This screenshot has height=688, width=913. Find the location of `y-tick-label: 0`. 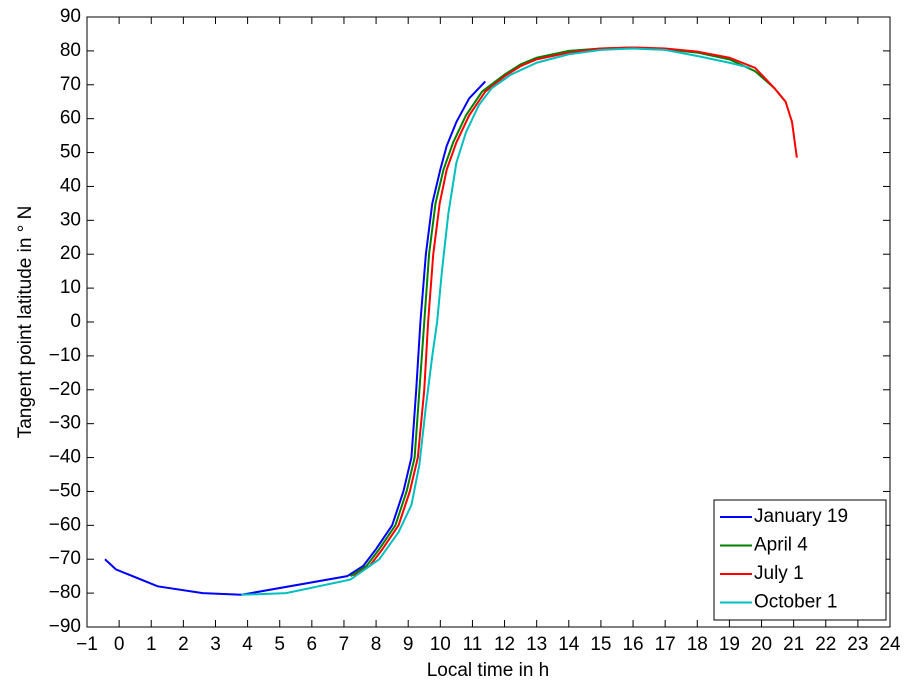

y-tick-label: 0 is located at coordinates (75, 321).